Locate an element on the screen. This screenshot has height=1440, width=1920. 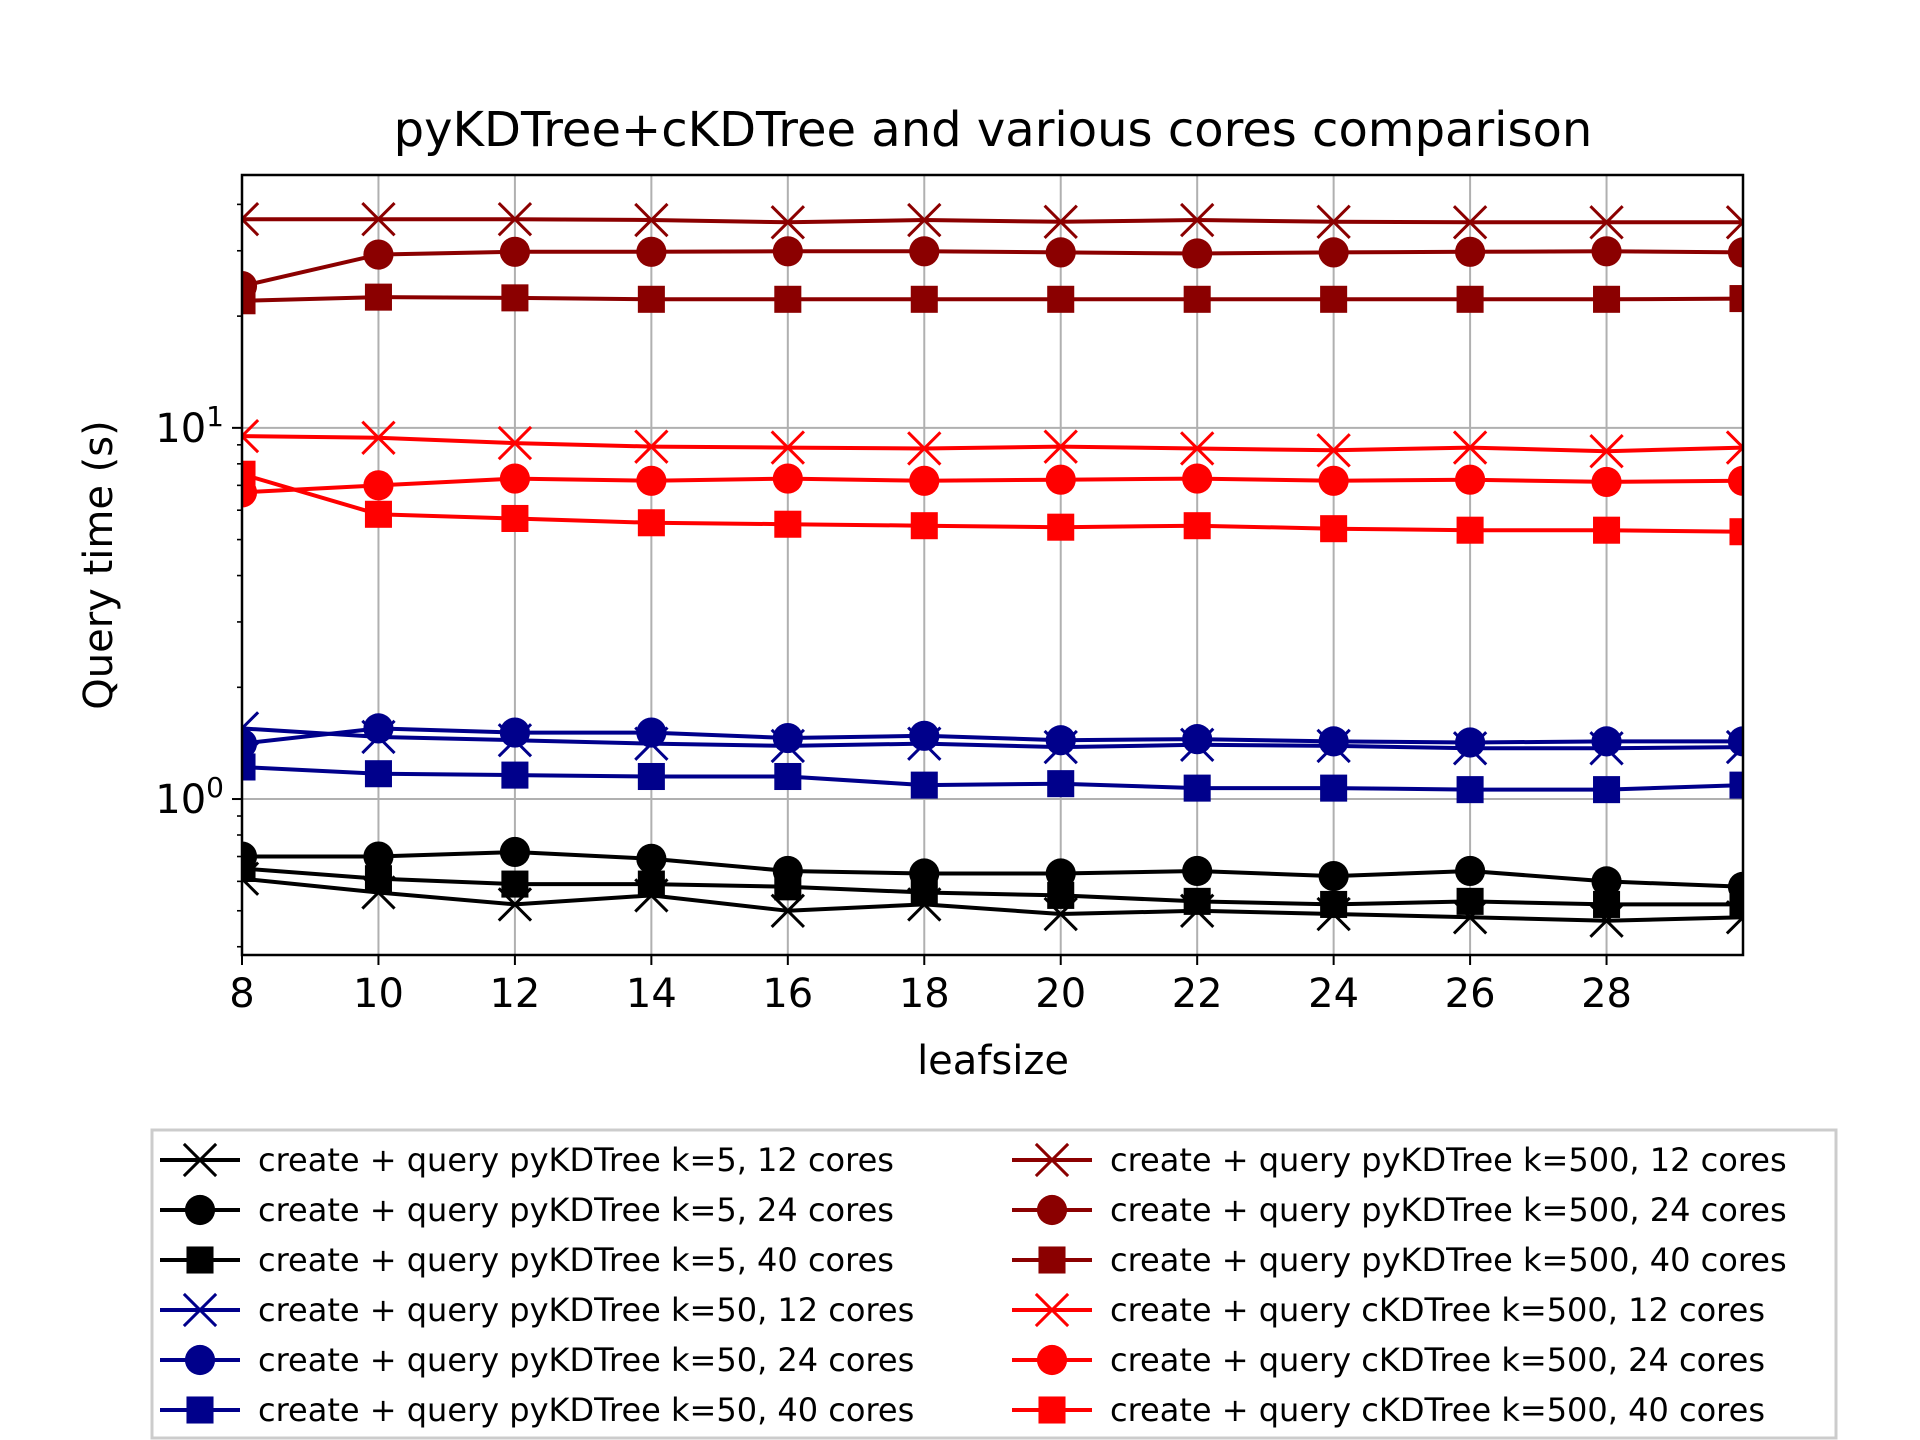
legend-item: create + query pyKDTree k=5, 40 cores is located at coordinates (527, 1260).